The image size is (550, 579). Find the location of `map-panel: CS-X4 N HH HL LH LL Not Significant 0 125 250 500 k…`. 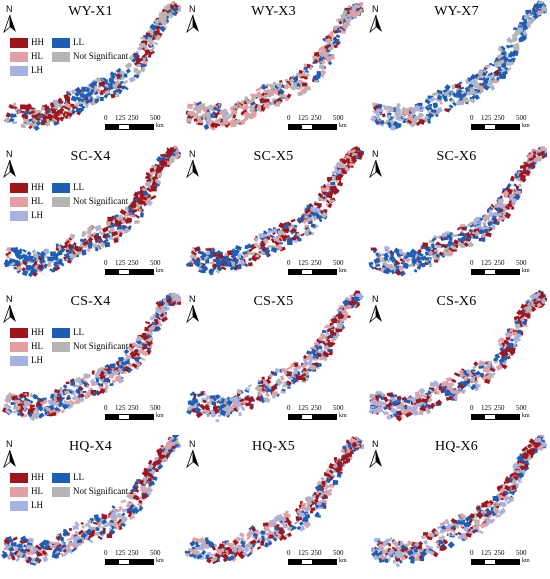

map-panel: CS-X4 N HH HL LH LL Not Significant 0 125 250 500 k… is located at coordinates (90, 361).